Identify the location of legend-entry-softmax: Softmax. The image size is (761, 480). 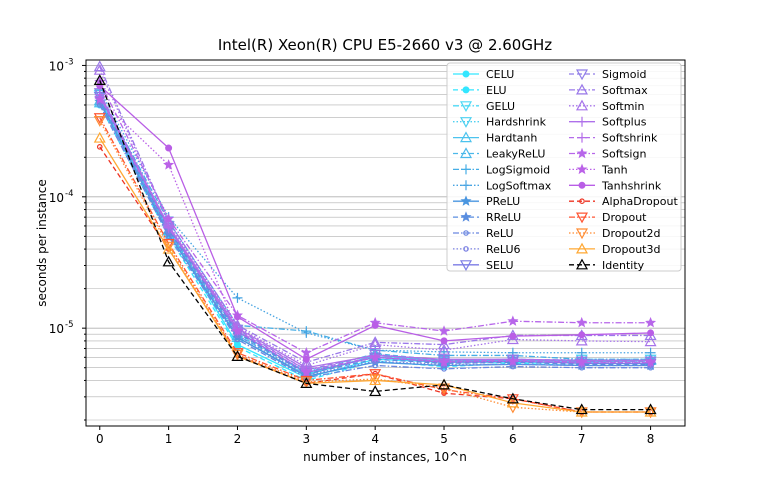
(608, 90).